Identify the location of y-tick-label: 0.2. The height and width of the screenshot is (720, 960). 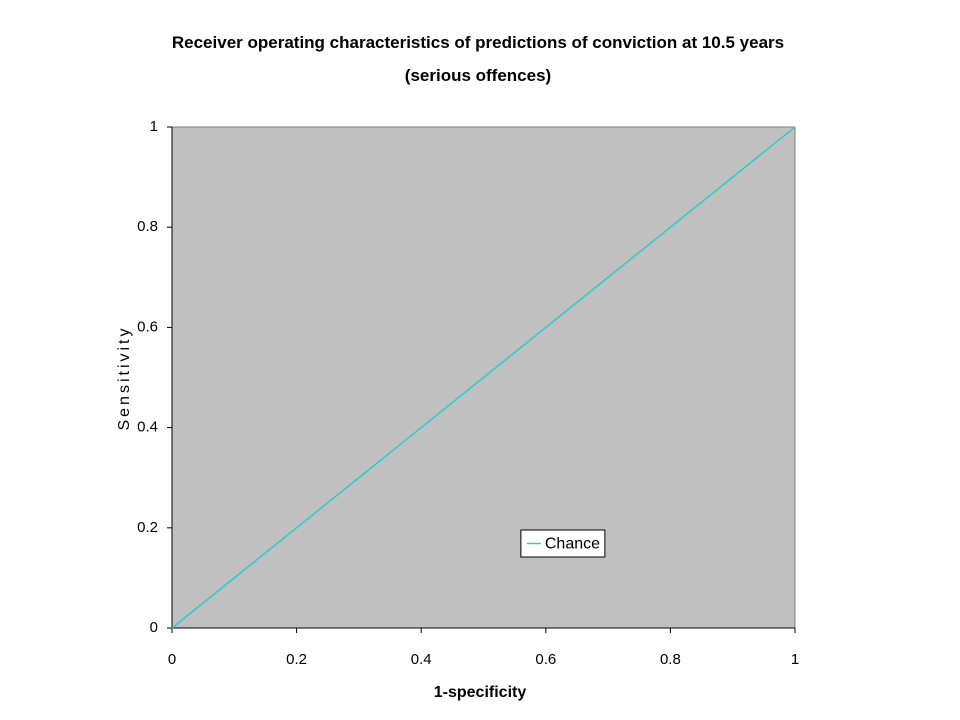
(147, 527).